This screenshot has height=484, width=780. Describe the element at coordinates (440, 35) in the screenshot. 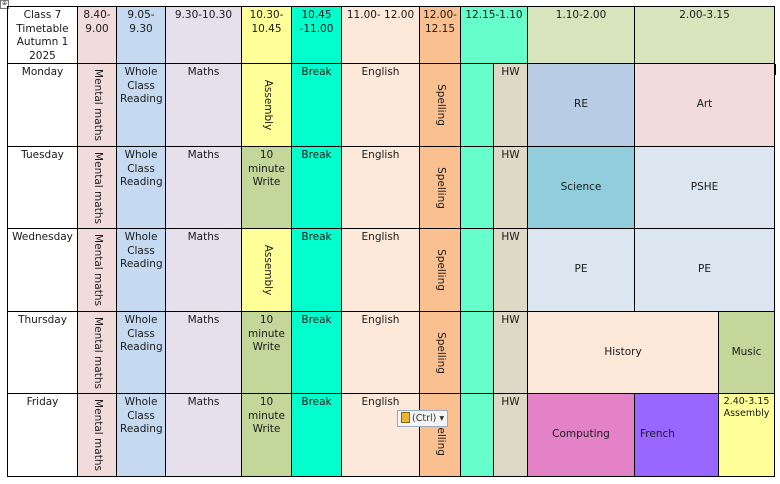

I see `slot-header: 12.00-12.15` at that location.